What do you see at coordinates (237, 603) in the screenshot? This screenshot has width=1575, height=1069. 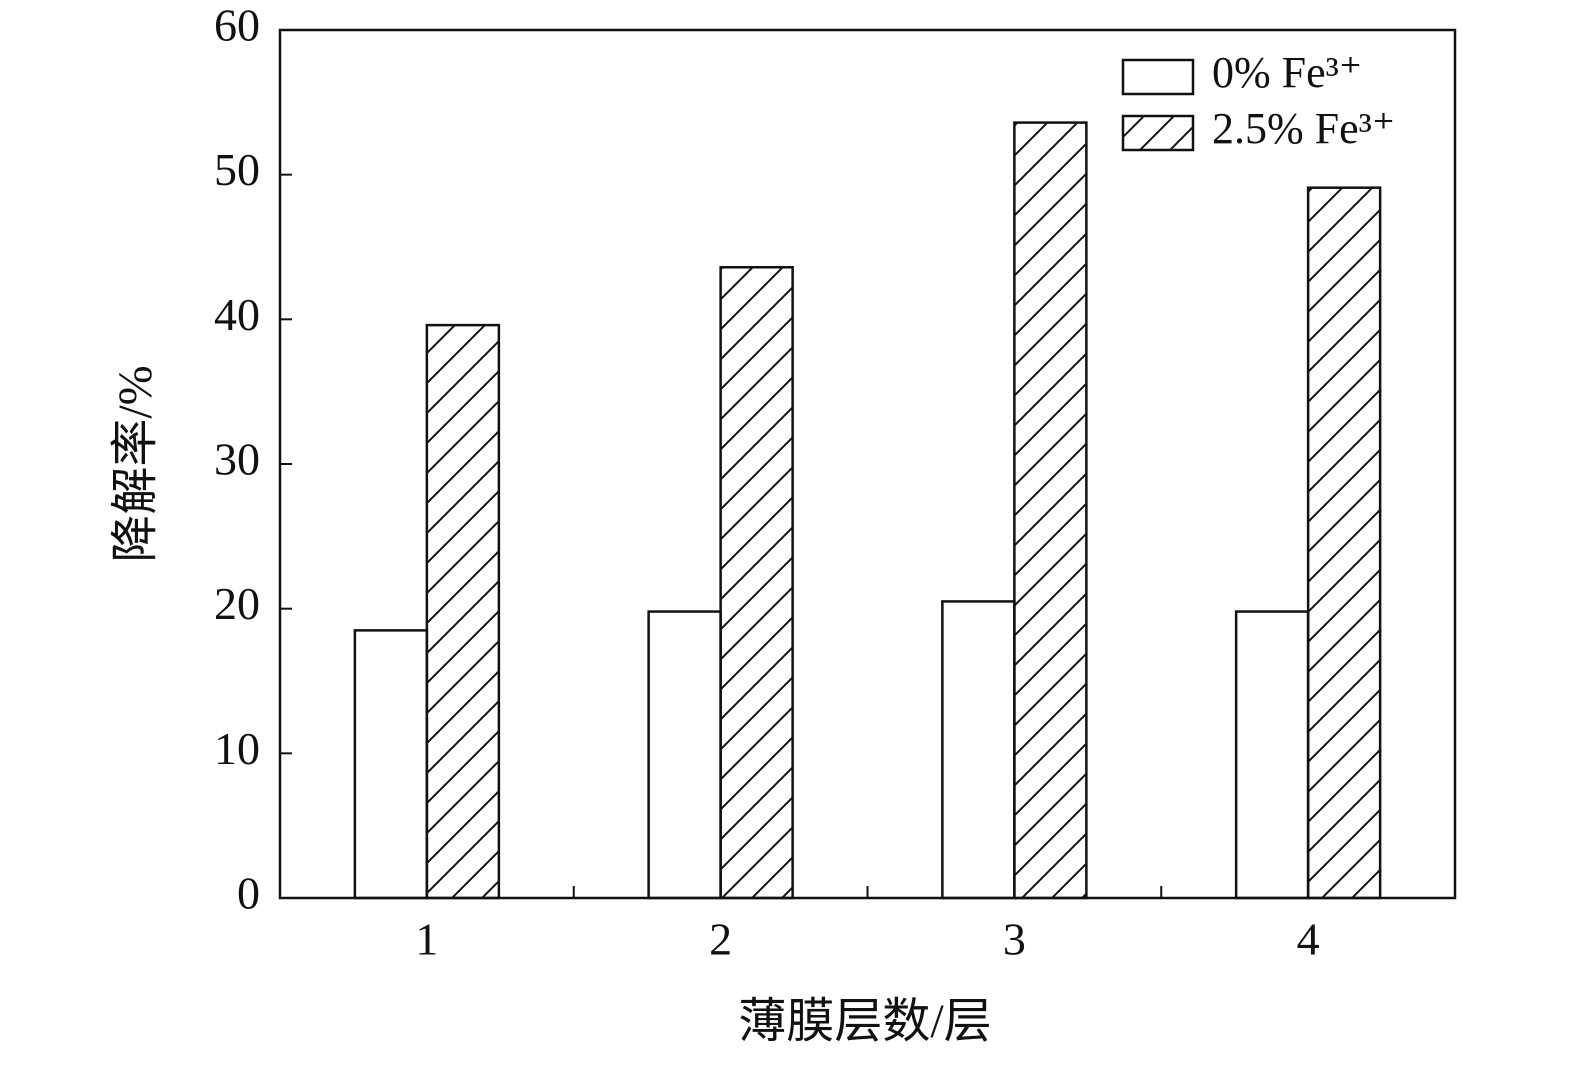 I see `y-tick-label: 20` at bounding box center [237, 603].